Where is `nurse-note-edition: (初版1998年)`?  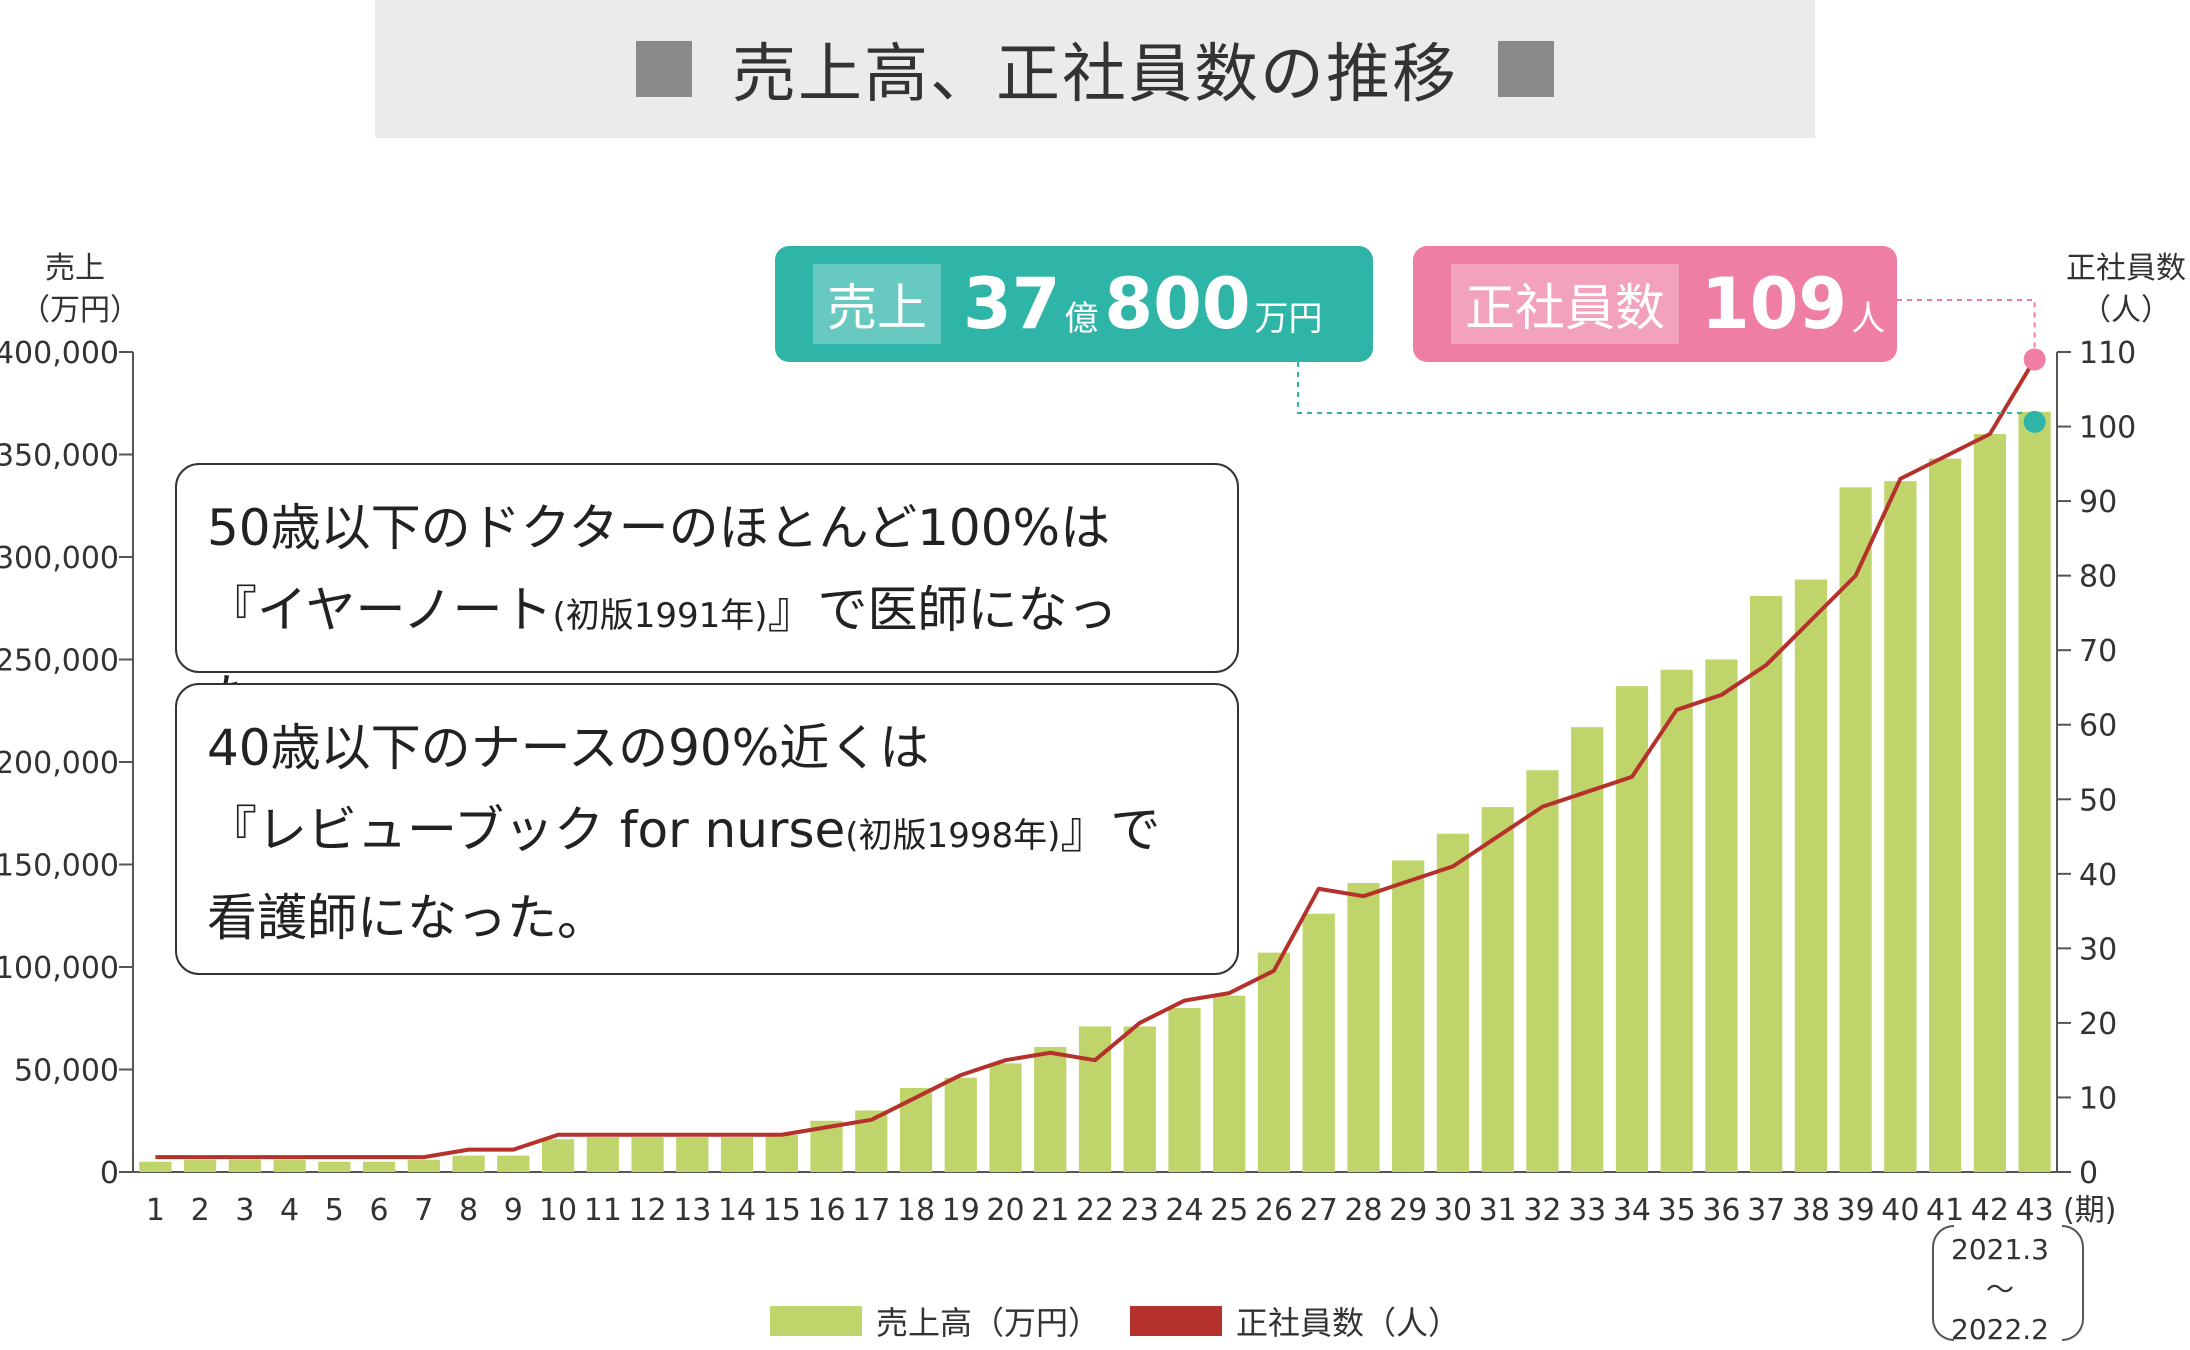
nurse-note-edition: (初版1998年) is located at coordinates (953, 836).